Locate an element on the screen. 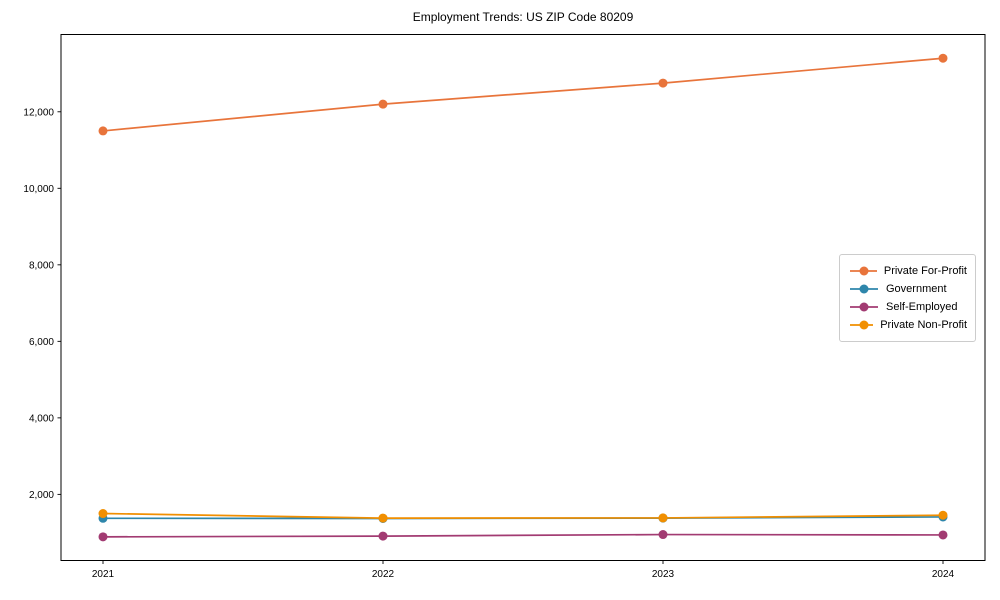  legend-marker-self-employed is located at coordinates (864, 307).